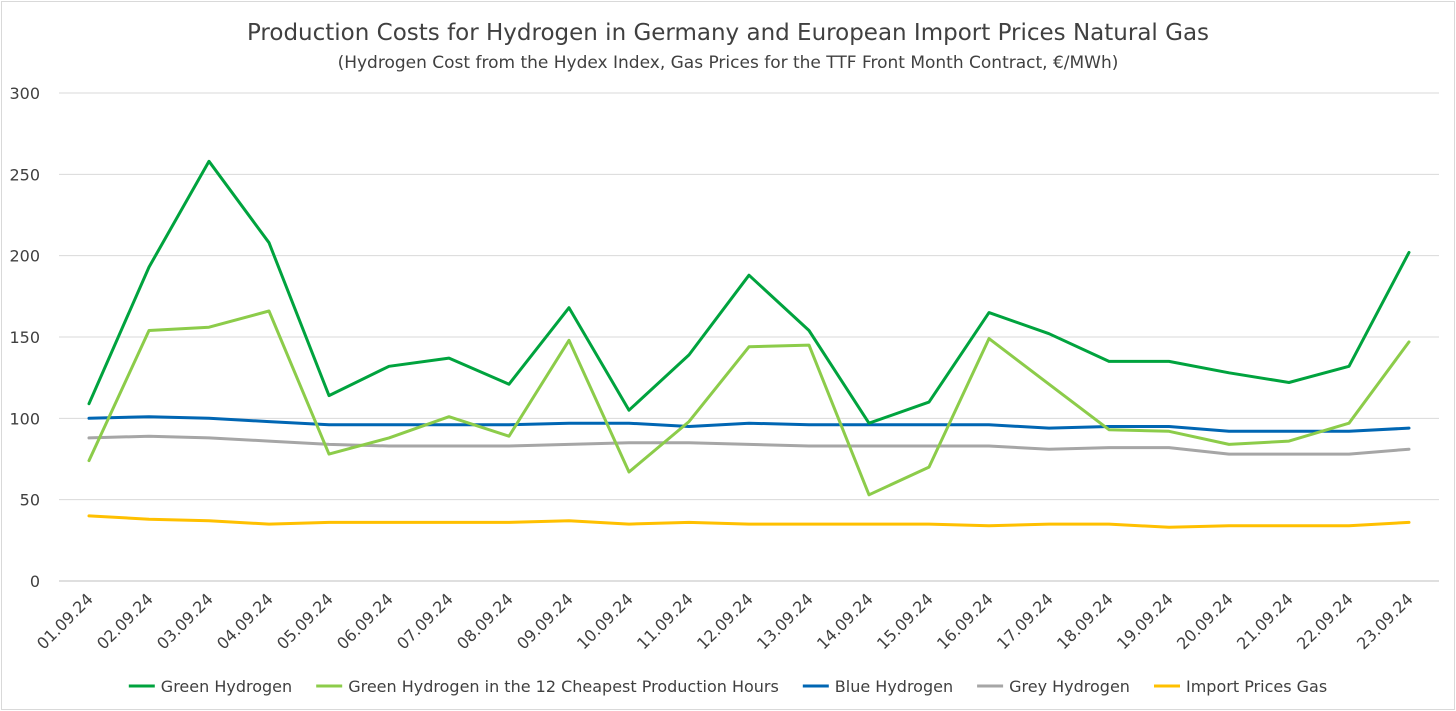  What do you see at coordinates (24, 174) in the screenshot?
I see `y-tick-label: 250` at bounding box center [24, 174].